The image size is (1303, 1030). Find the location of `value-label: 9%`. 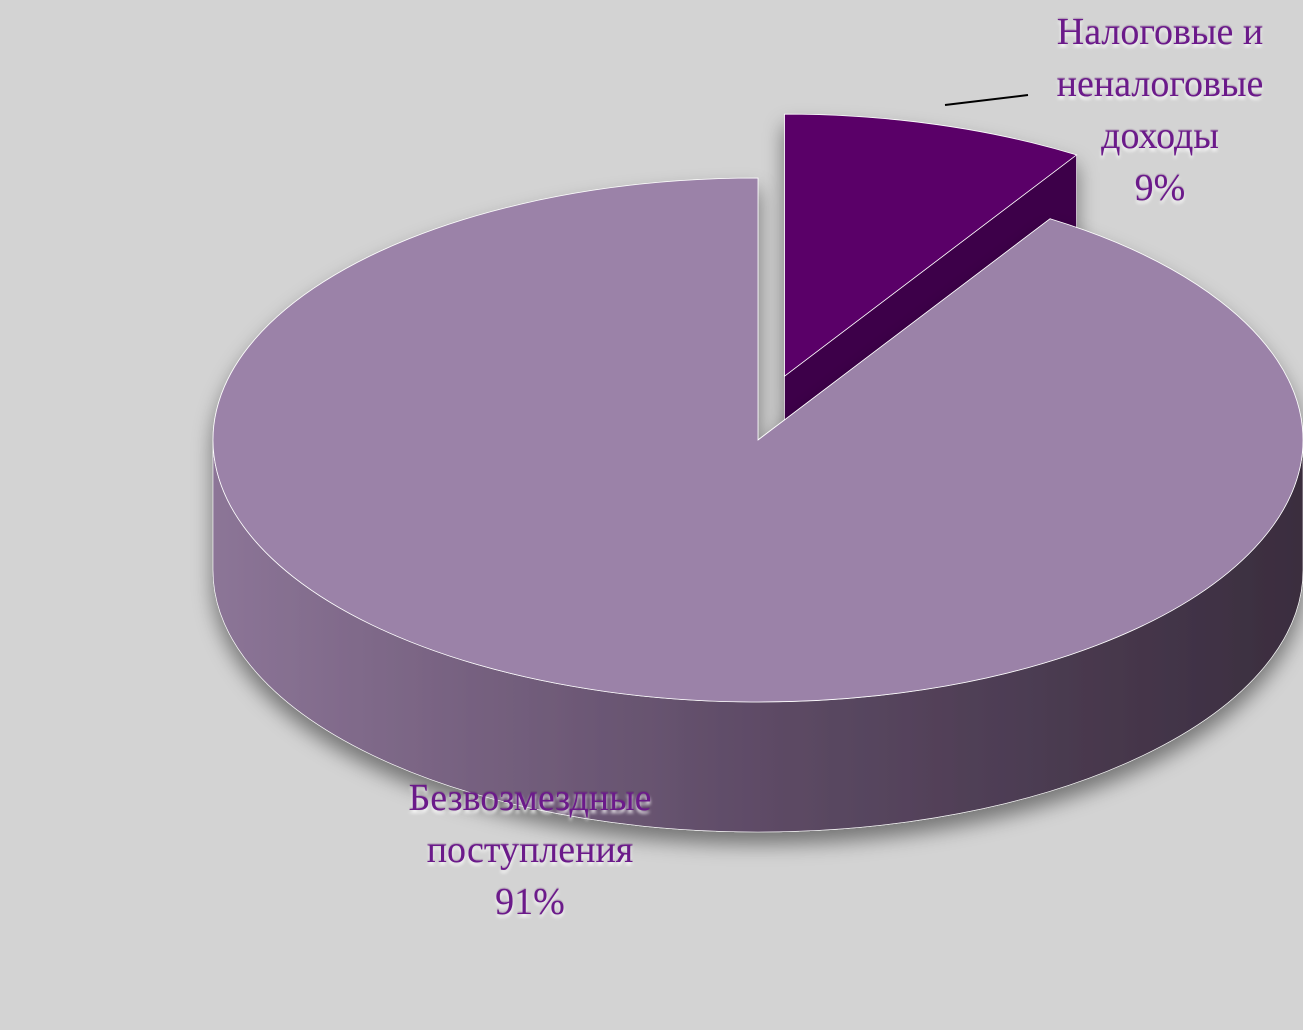

value-label: 9% is located at coordinates (1160, 188).